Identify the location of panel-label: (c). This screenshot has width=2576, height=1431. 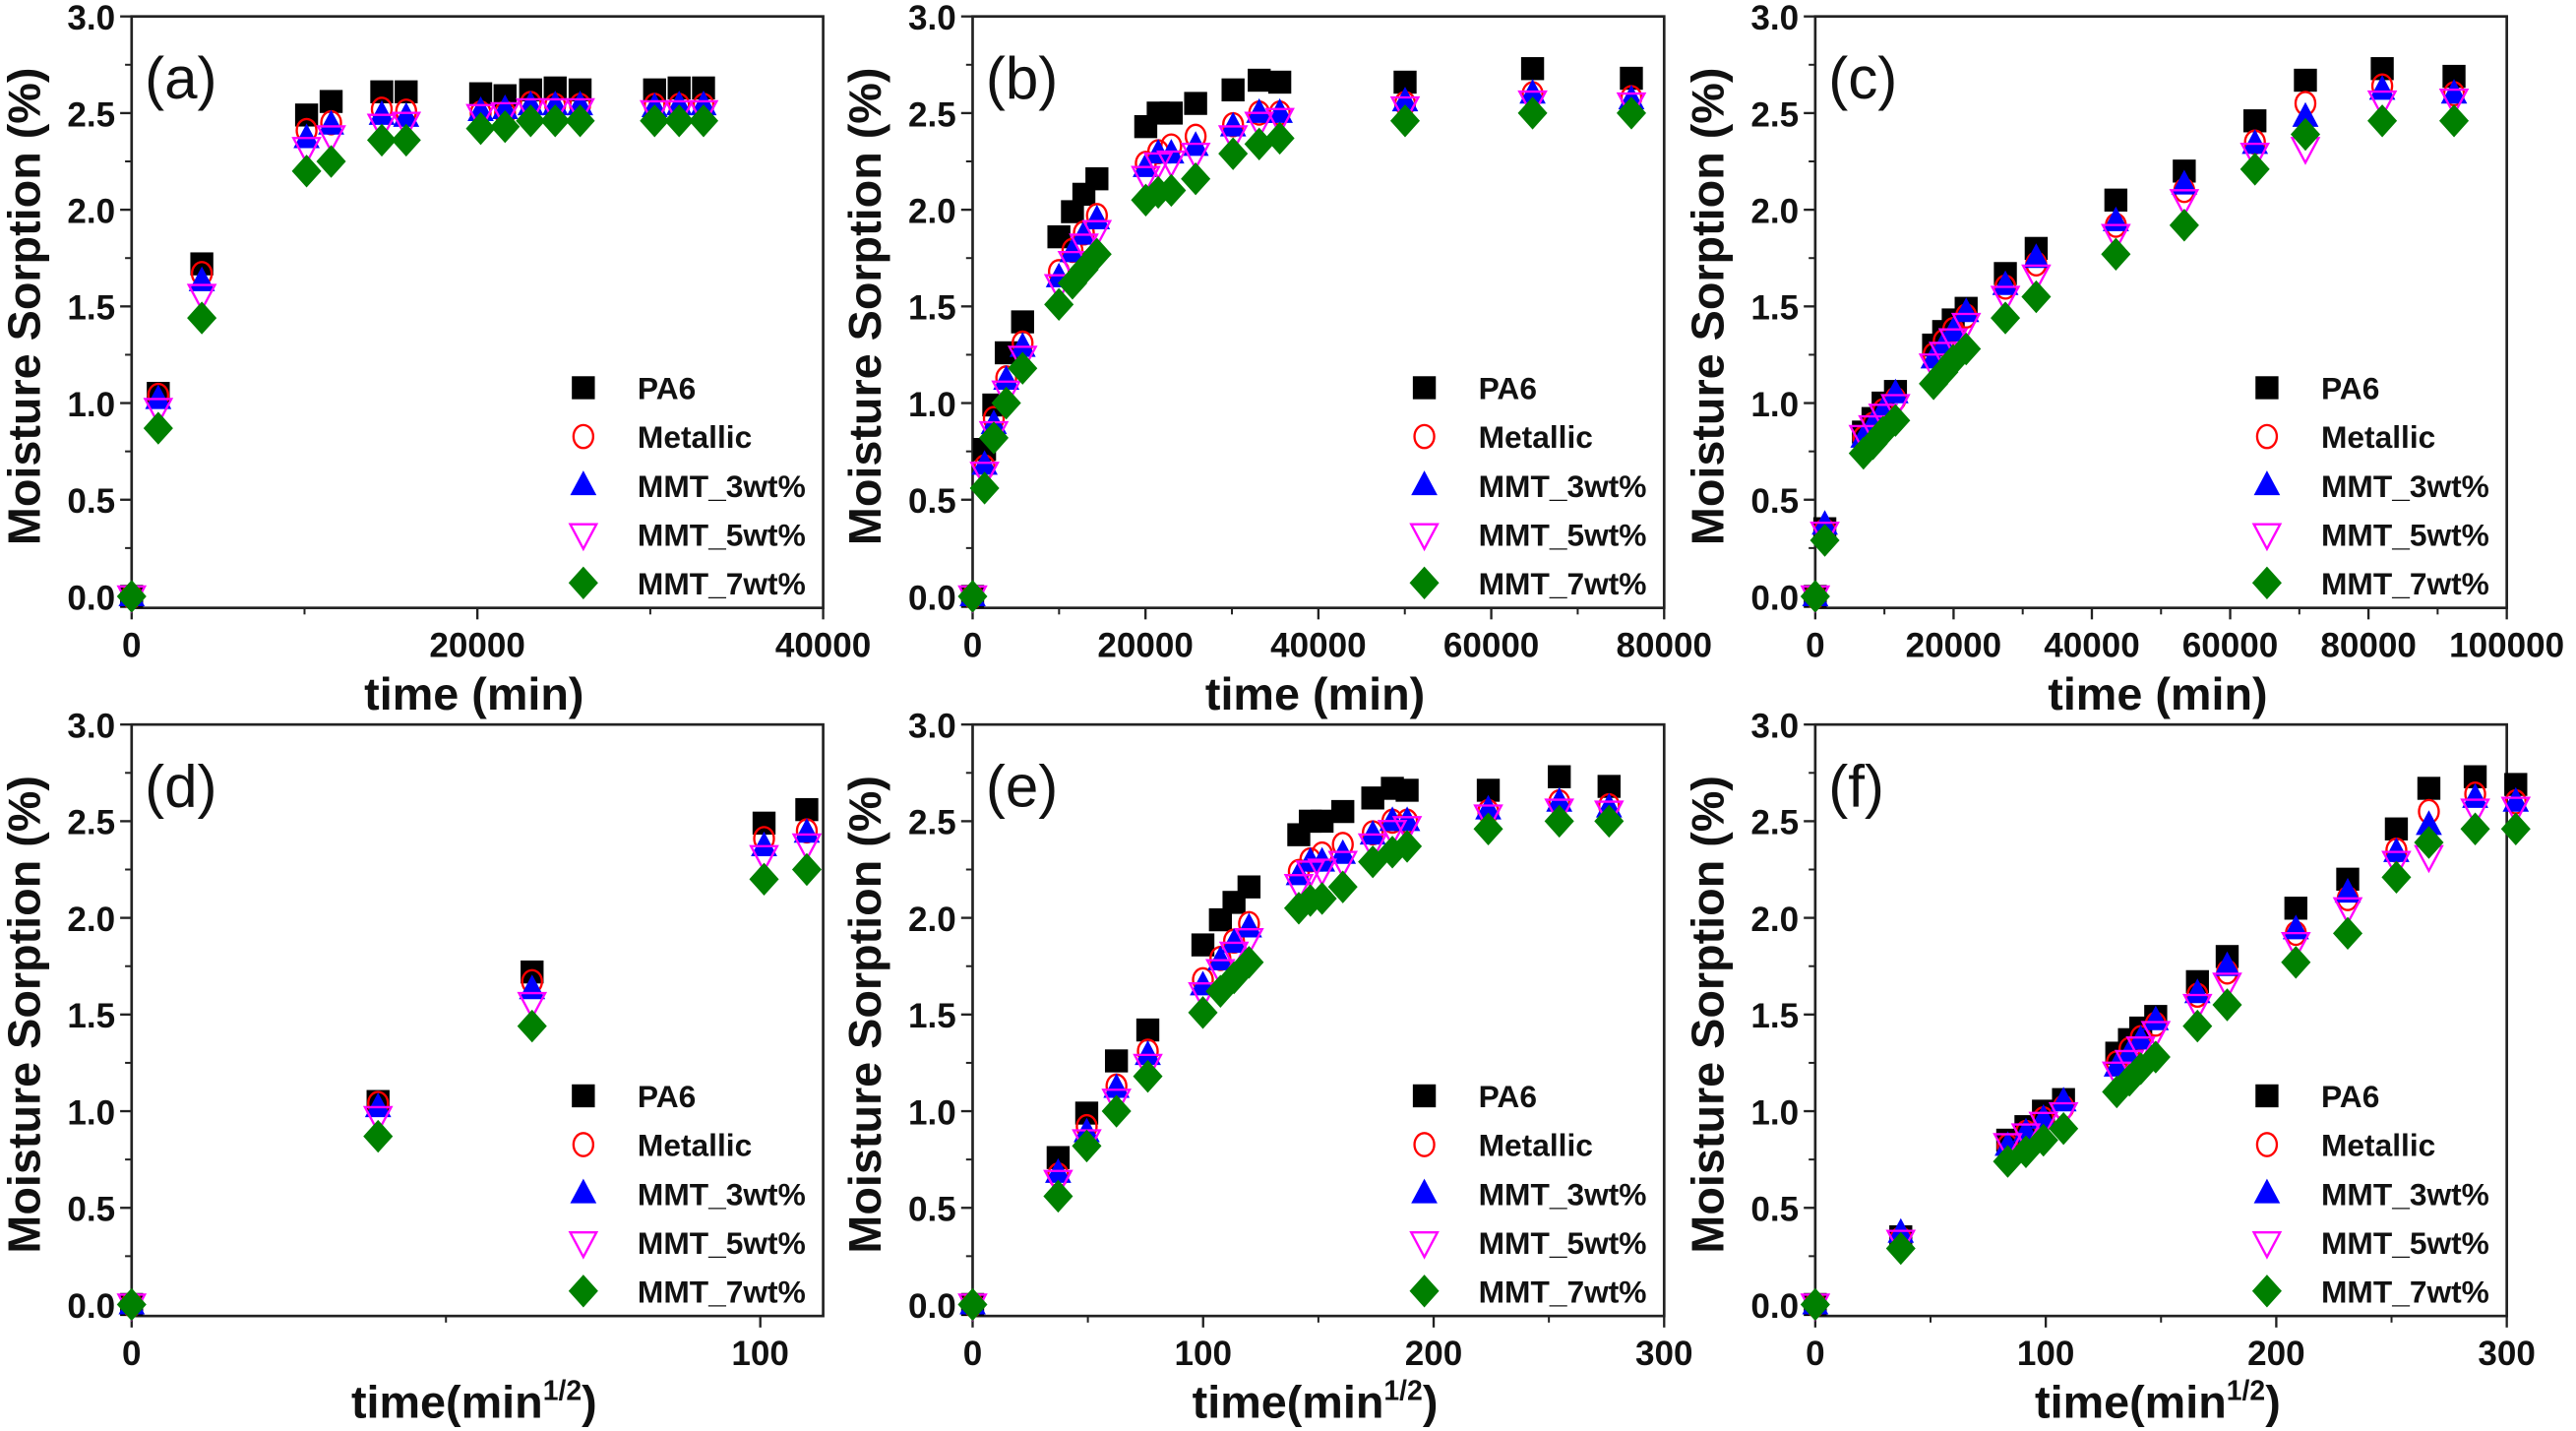
(1863, 78).